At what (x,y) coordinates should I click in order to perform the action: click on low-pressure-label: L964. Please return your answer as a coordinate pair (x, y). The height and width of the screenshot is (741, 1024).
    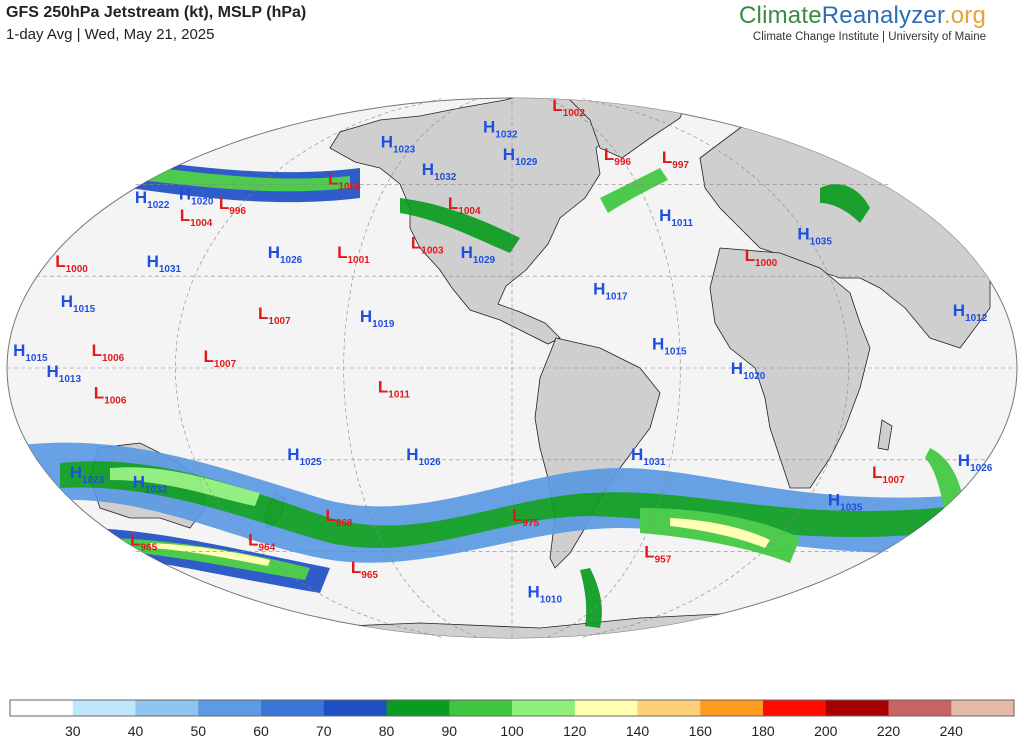
    Looking at the image, I should click on (262, 542).